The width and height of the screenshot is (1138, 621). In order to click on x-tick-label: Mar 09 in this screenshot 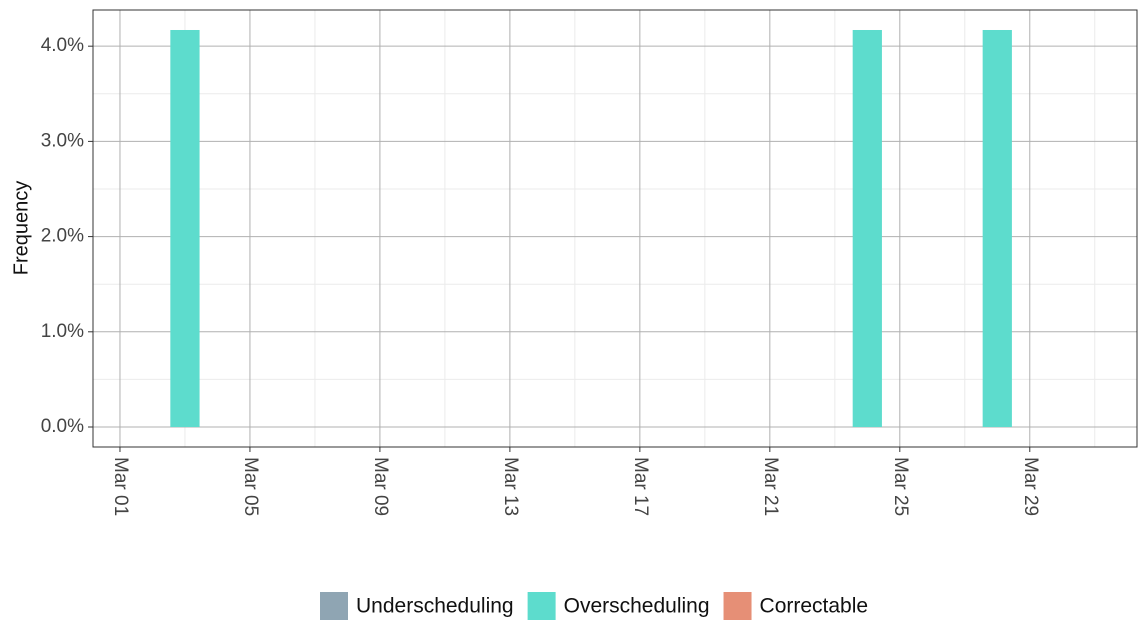, I will do `click(380, 486)`.